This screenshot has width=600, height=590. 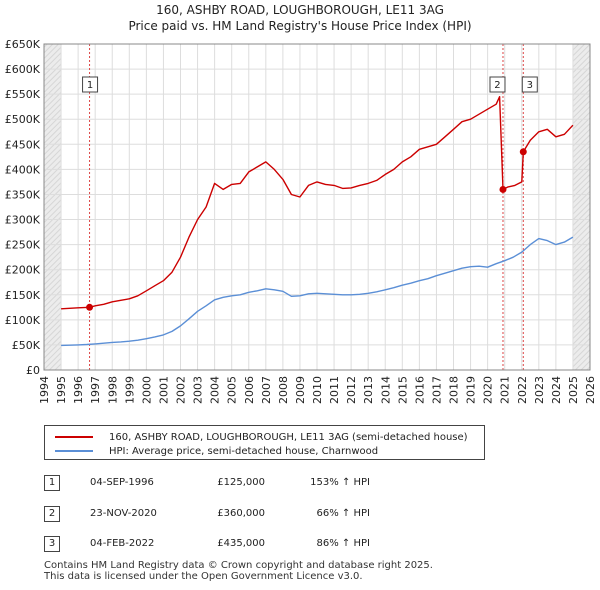 I want to click on x-tick-label: 2006, so click(x=249, y=390).